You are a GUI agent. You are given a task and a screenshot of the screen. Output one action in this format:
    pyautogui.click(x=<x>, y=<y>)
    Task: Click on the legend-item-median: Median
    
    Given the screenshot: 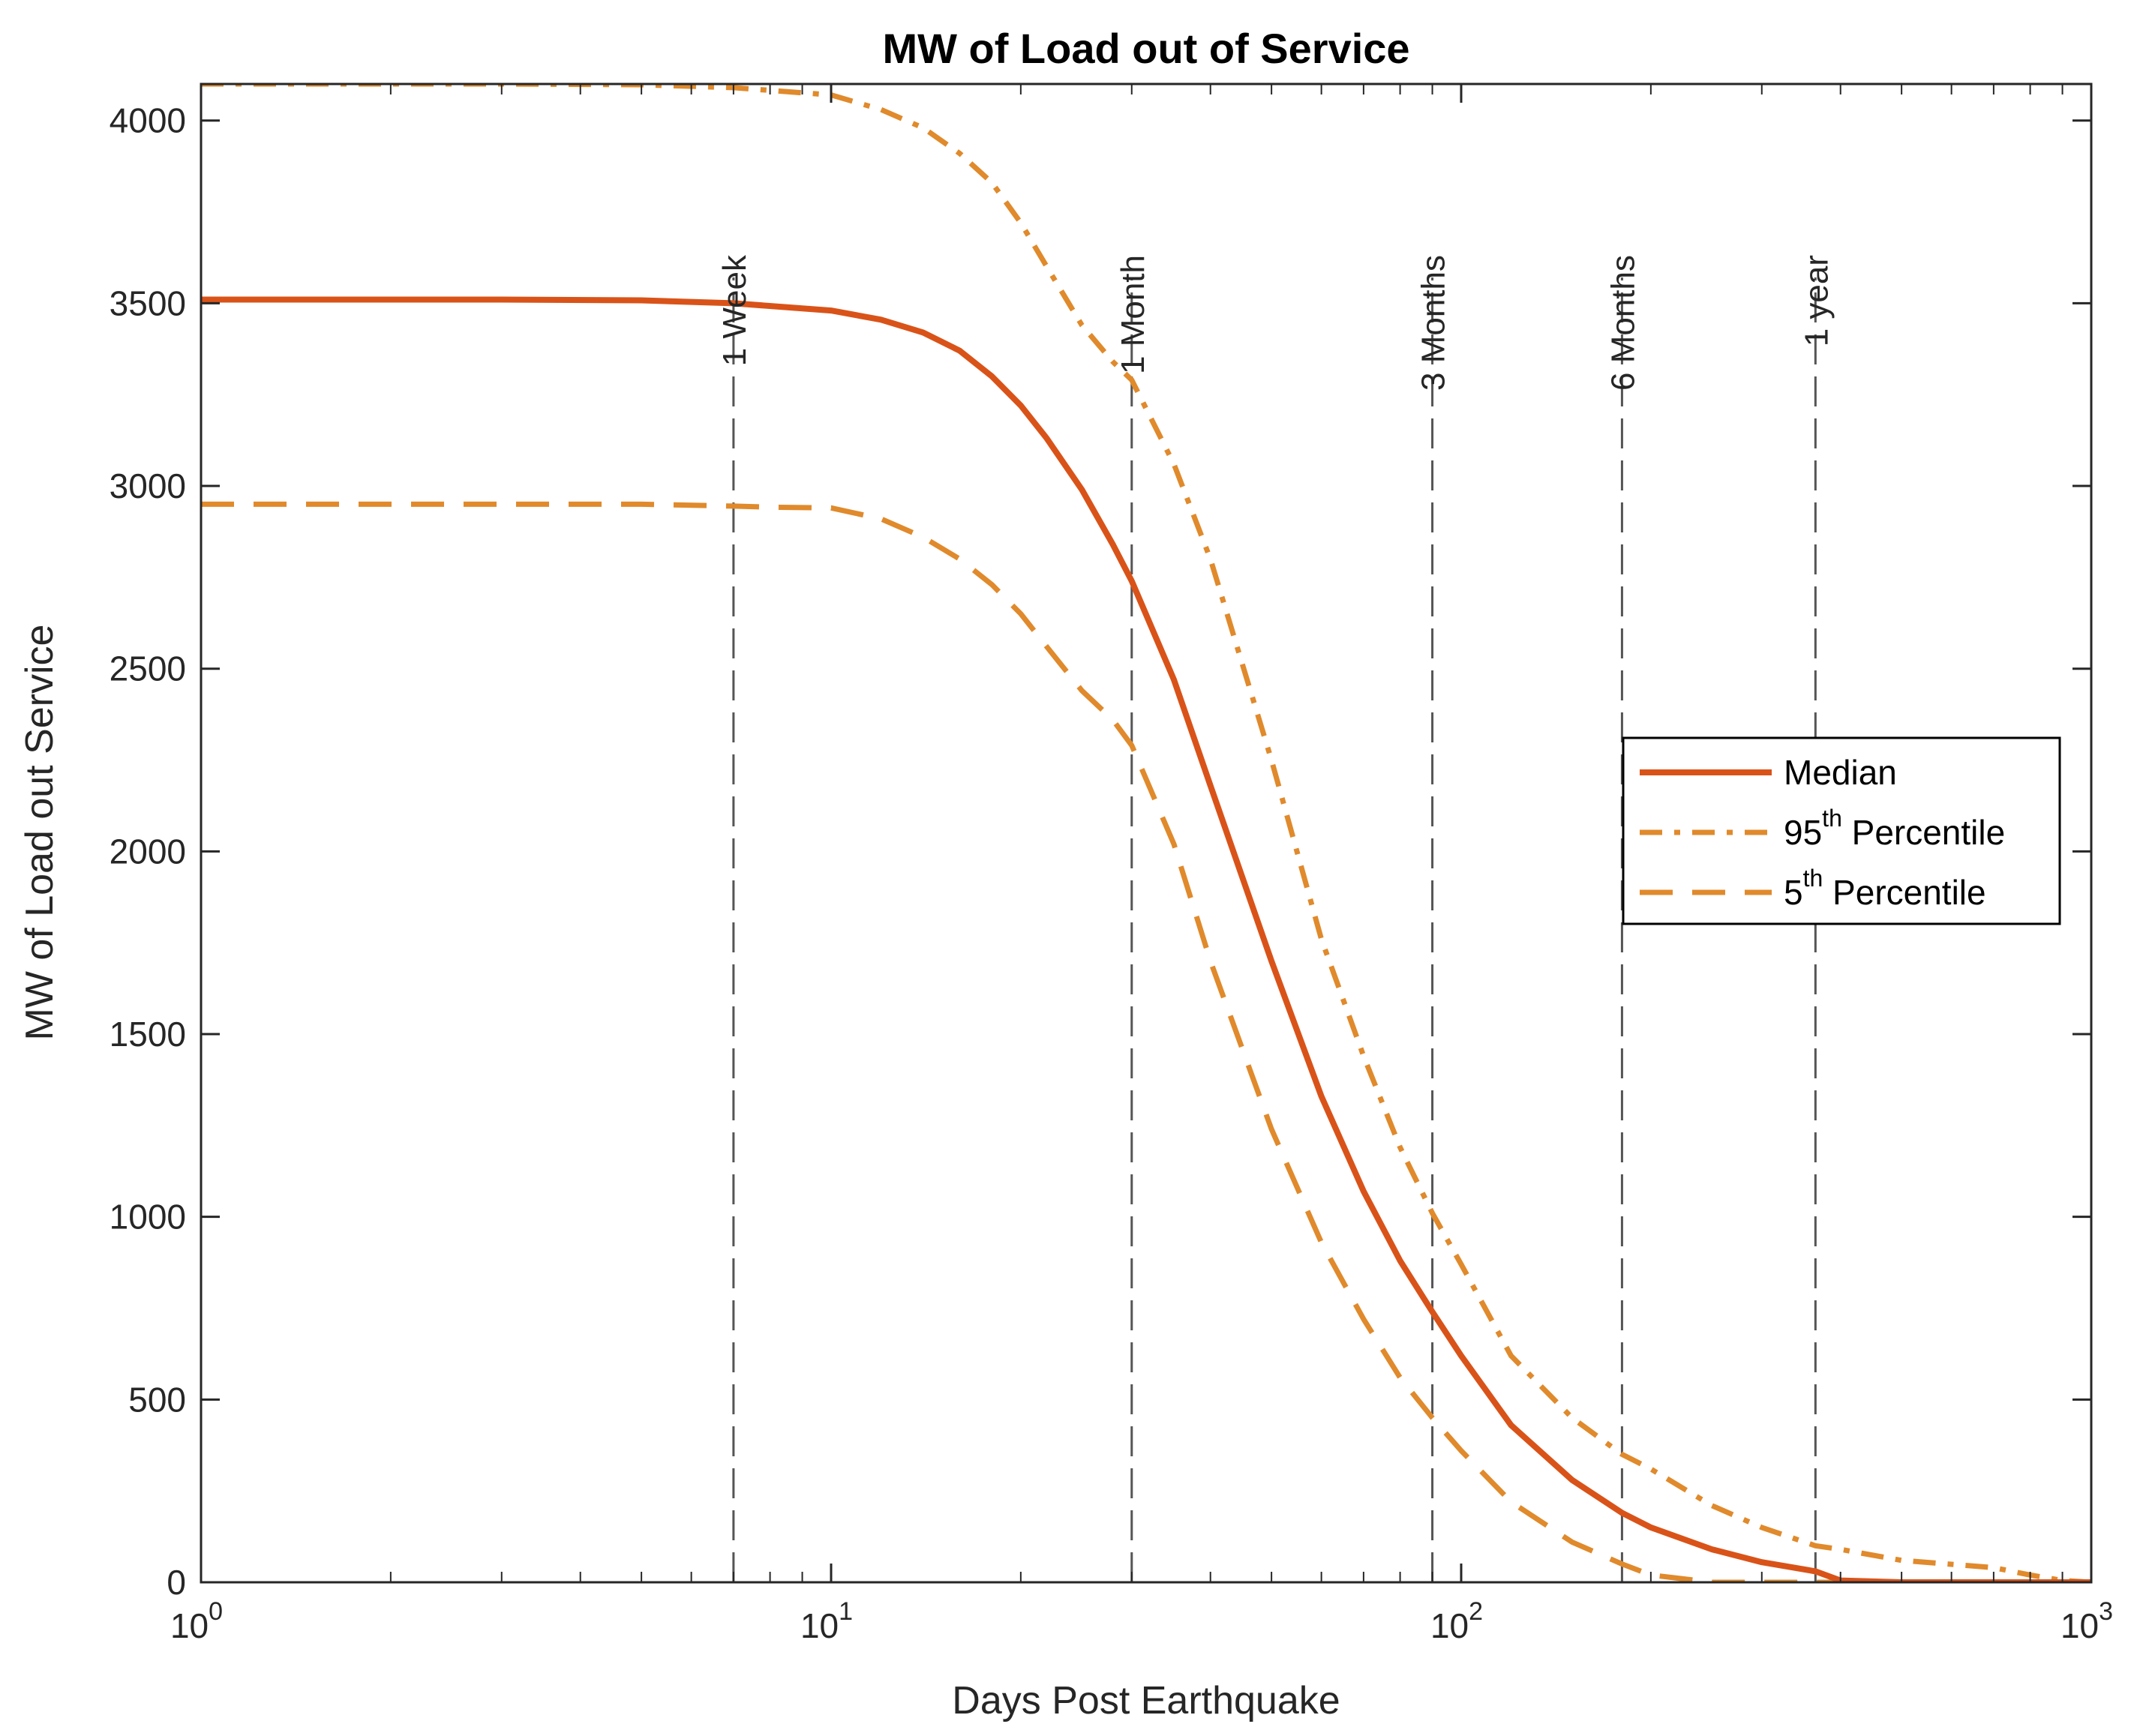 What is the action you would take?
    pyautogui.click(x=1768, y=772)
    